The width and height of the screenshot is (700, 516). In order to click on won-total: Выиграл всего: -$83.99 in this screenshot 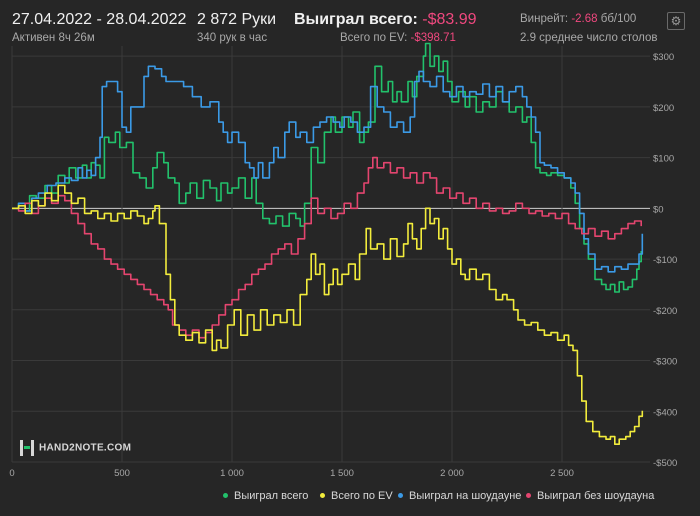, I will do `click(385, 20)`.